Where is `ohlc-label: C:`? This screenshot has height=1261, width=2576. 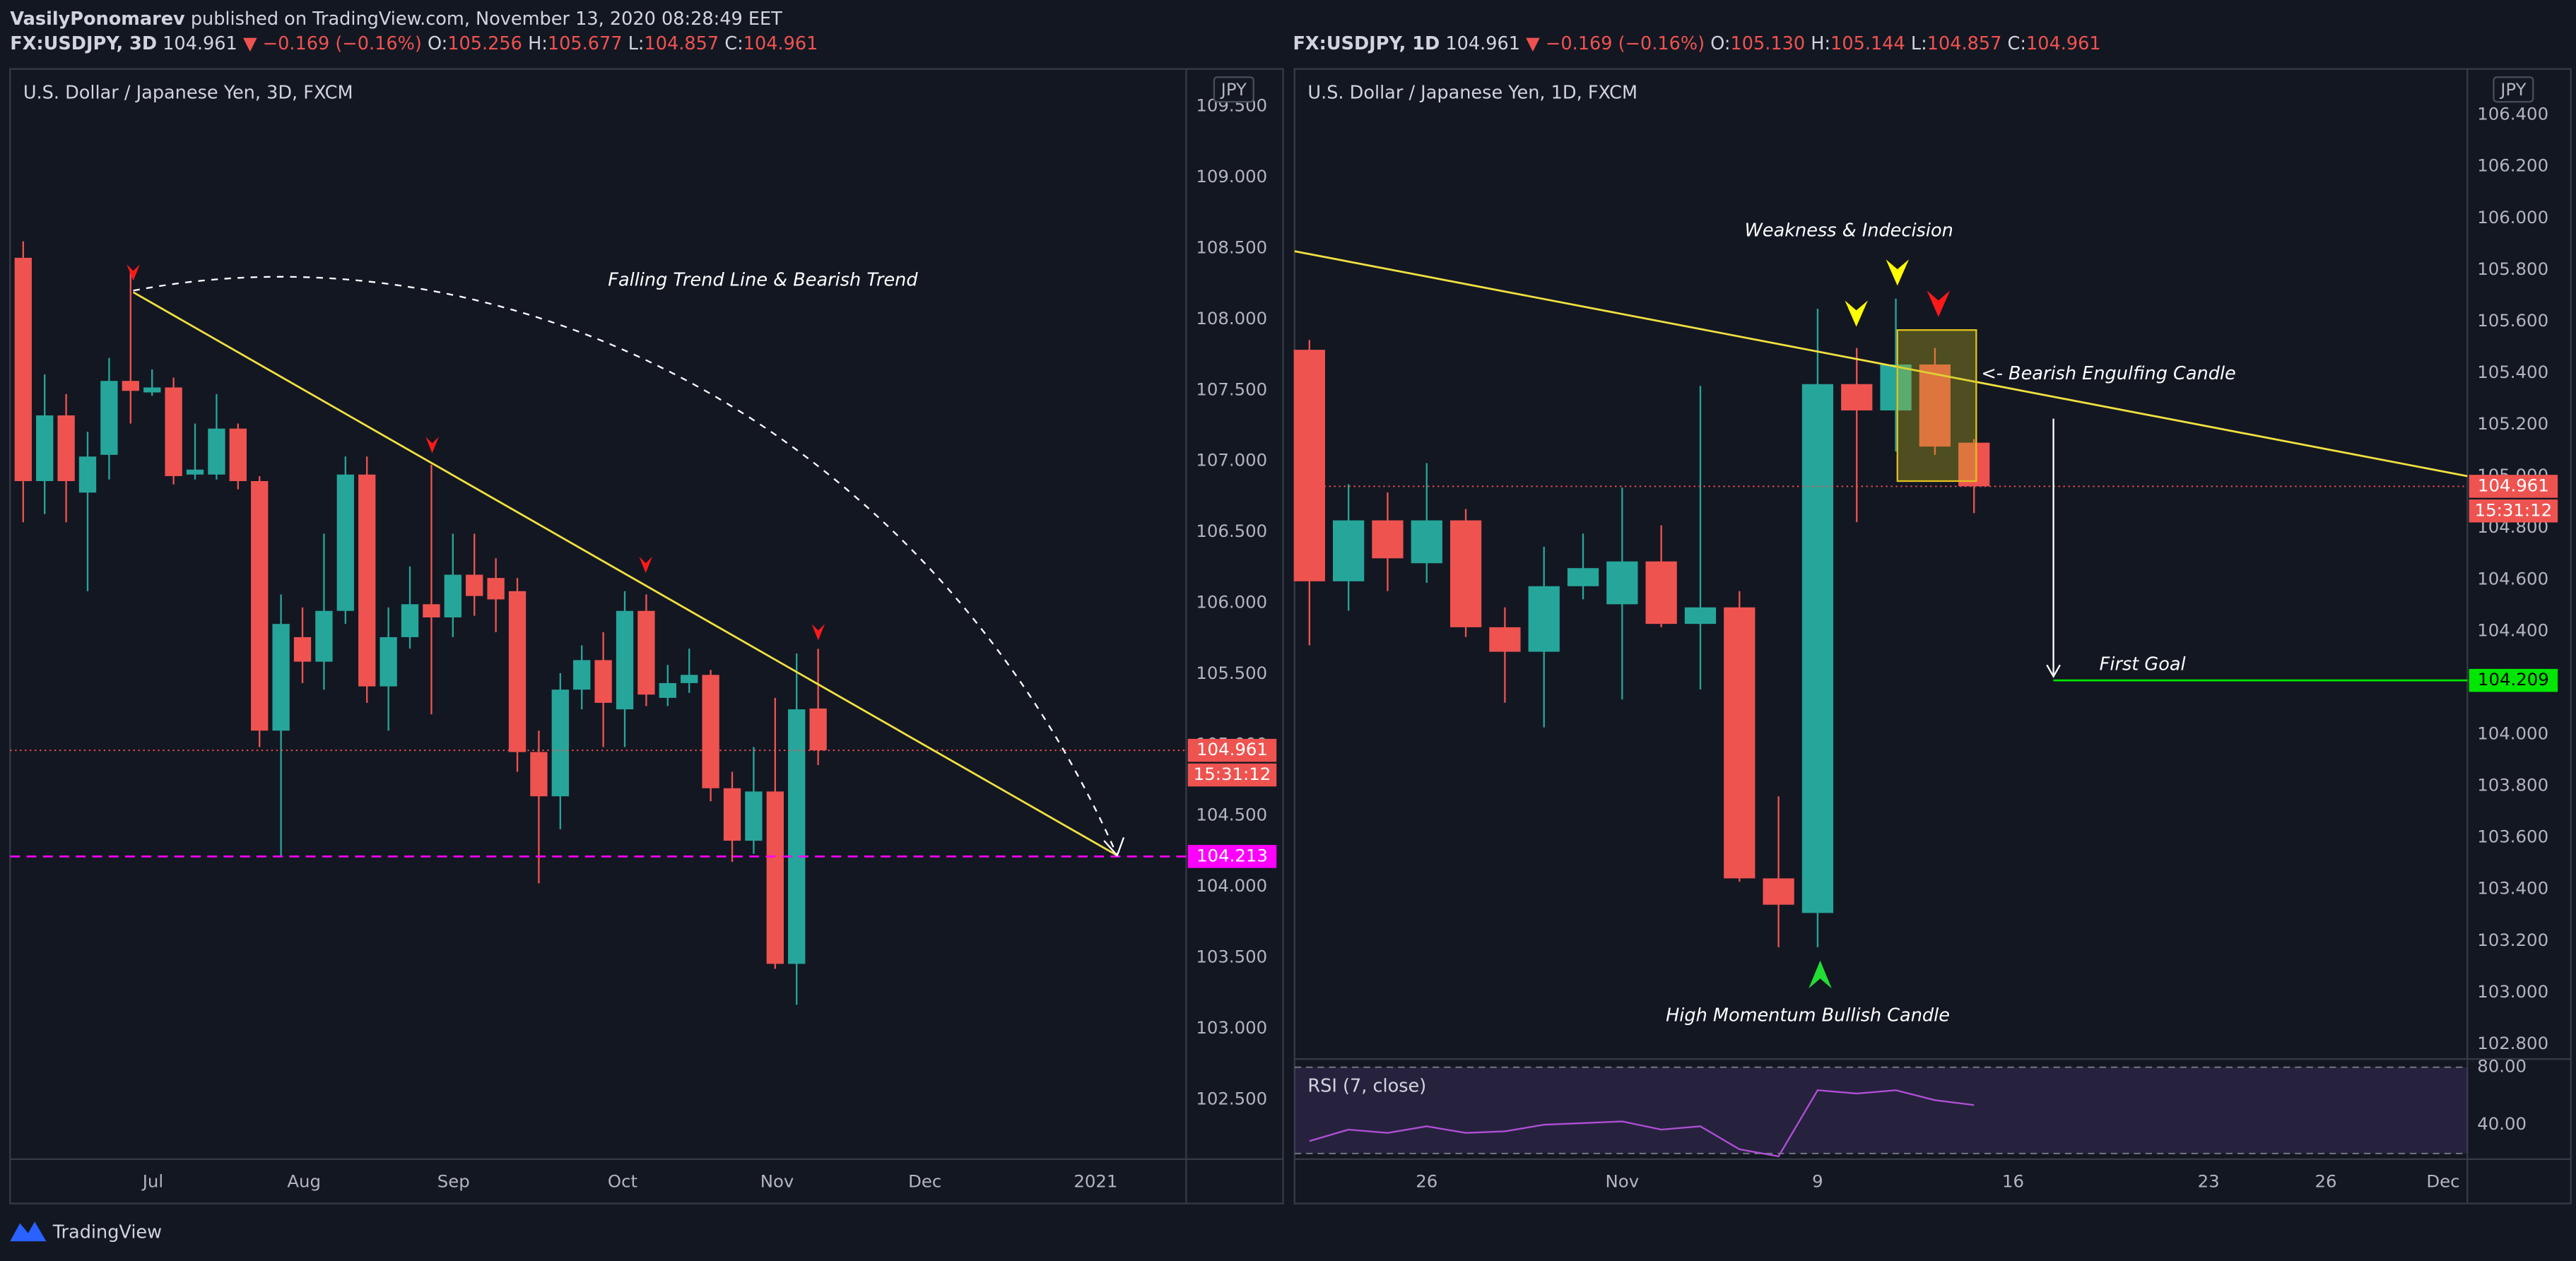 ohlc-label: C: is located at coordinates (2017, 44).